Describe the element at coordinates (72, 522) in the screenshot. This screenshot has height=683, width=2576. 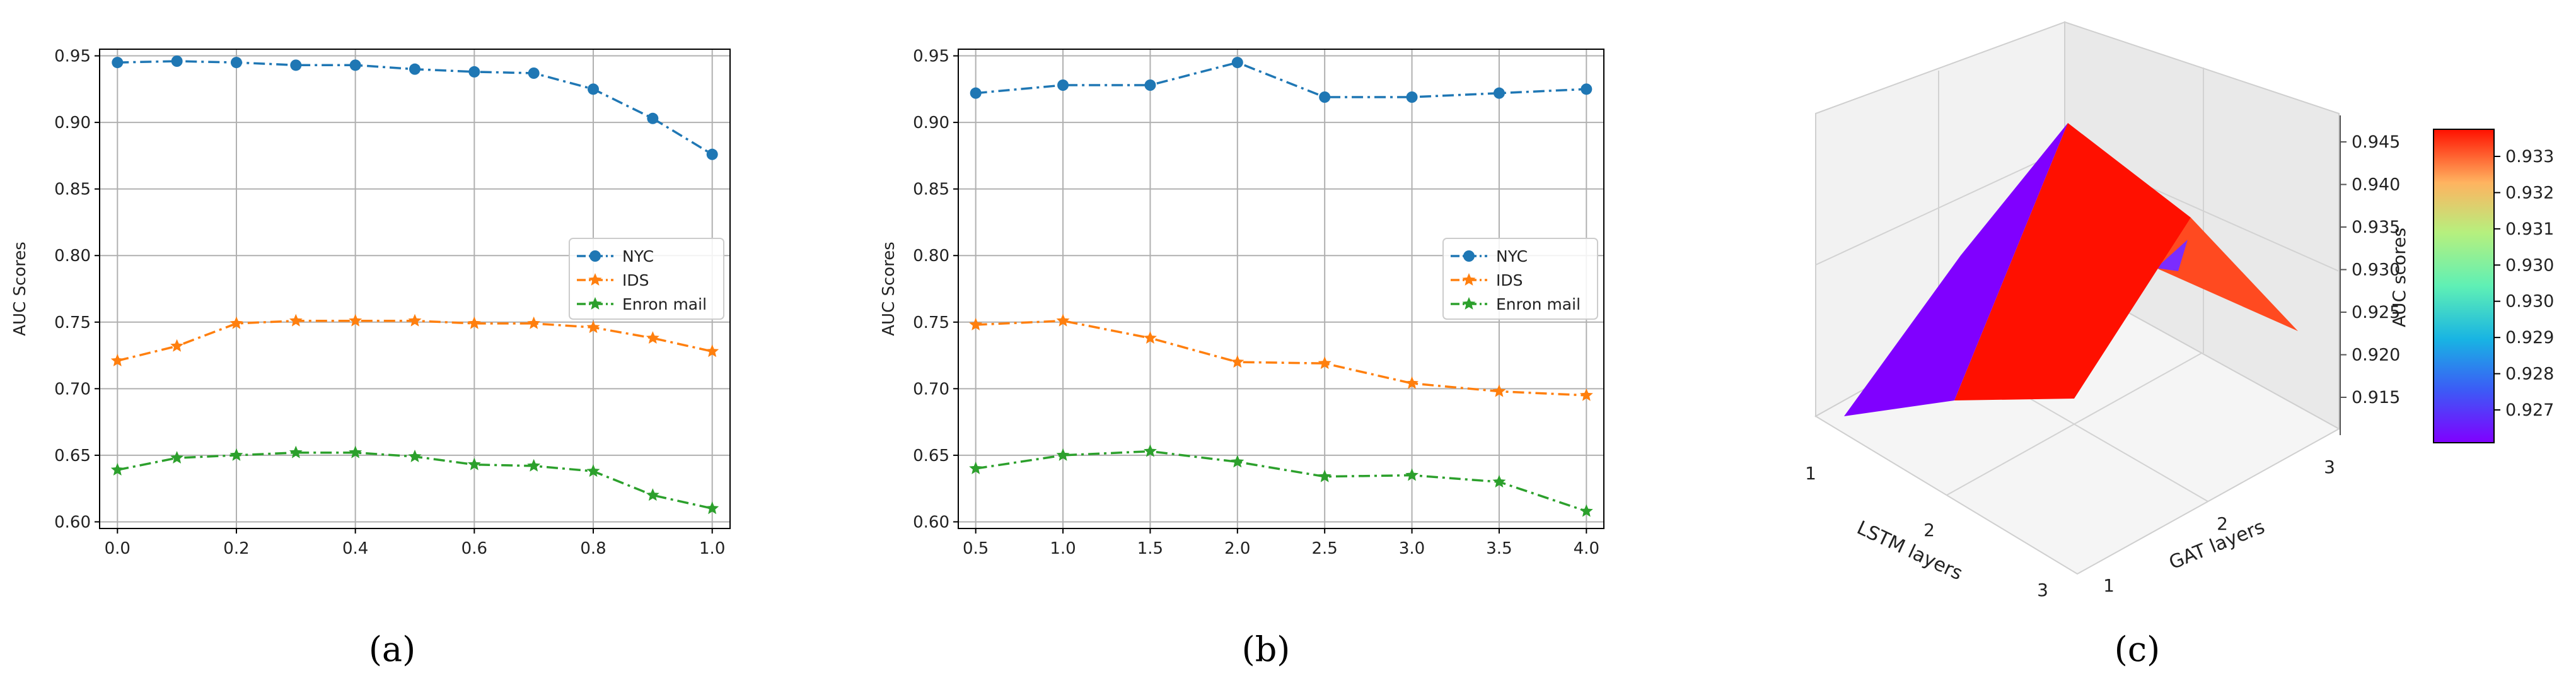
I see `chart-a-ytick-label: 0.60` at that location.